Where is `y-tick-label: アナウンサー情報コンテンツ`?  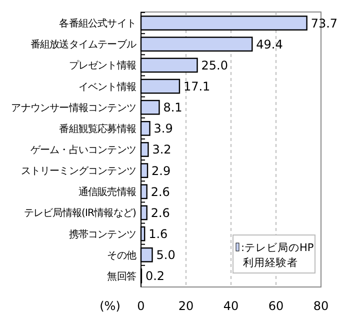 y-tick-label: アナウンサー情報コンテンツ is located at coordinates (73, 108).